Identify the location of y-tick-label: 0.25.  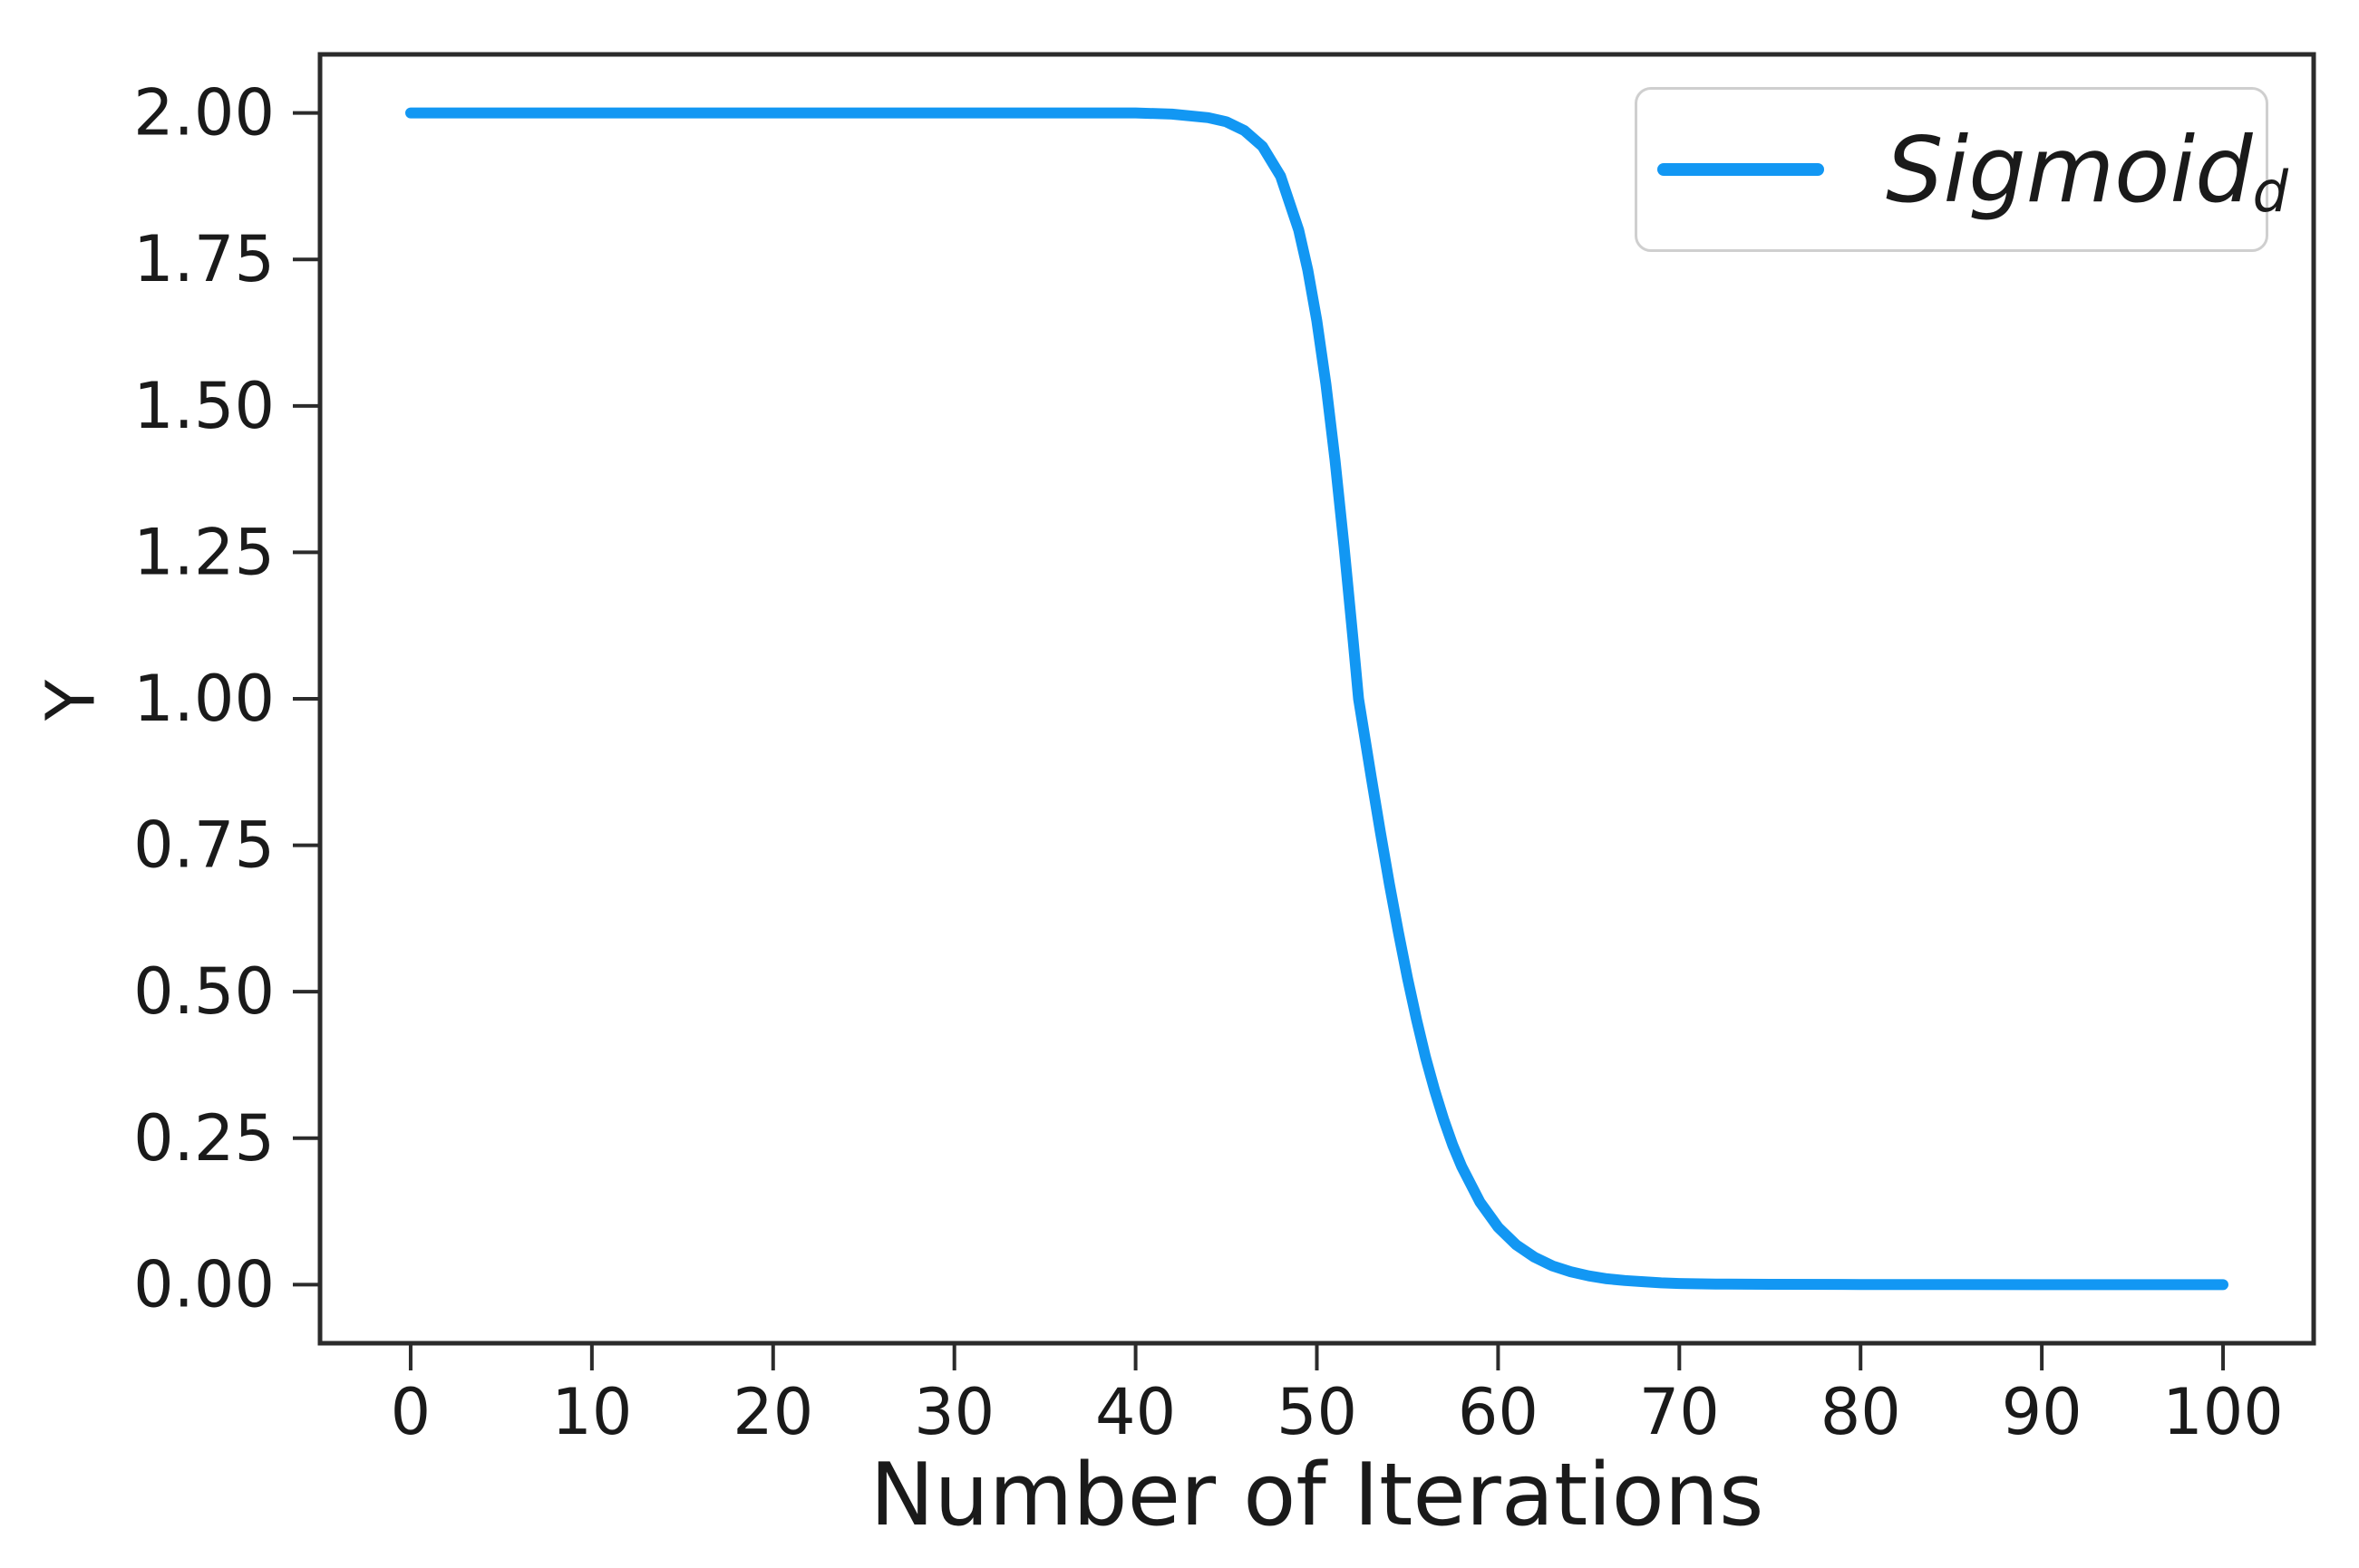
(204, 1138).